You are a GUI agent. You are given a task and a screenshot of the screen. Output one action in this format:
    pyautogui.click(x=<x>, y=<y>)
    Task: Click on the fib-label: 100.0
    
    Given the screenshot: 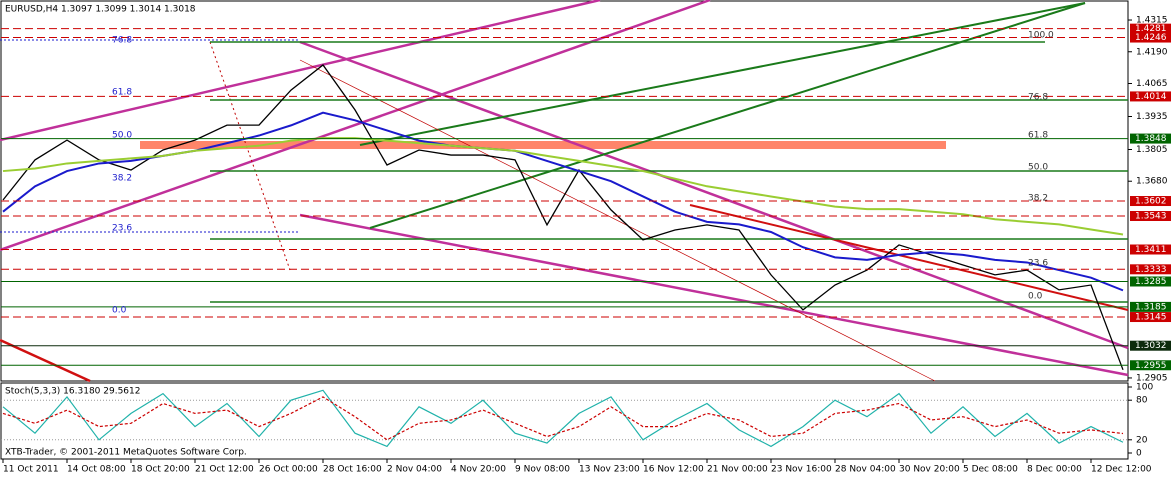 What is the action you would take?
    pyautogui.click(x=1041, y=36)
    